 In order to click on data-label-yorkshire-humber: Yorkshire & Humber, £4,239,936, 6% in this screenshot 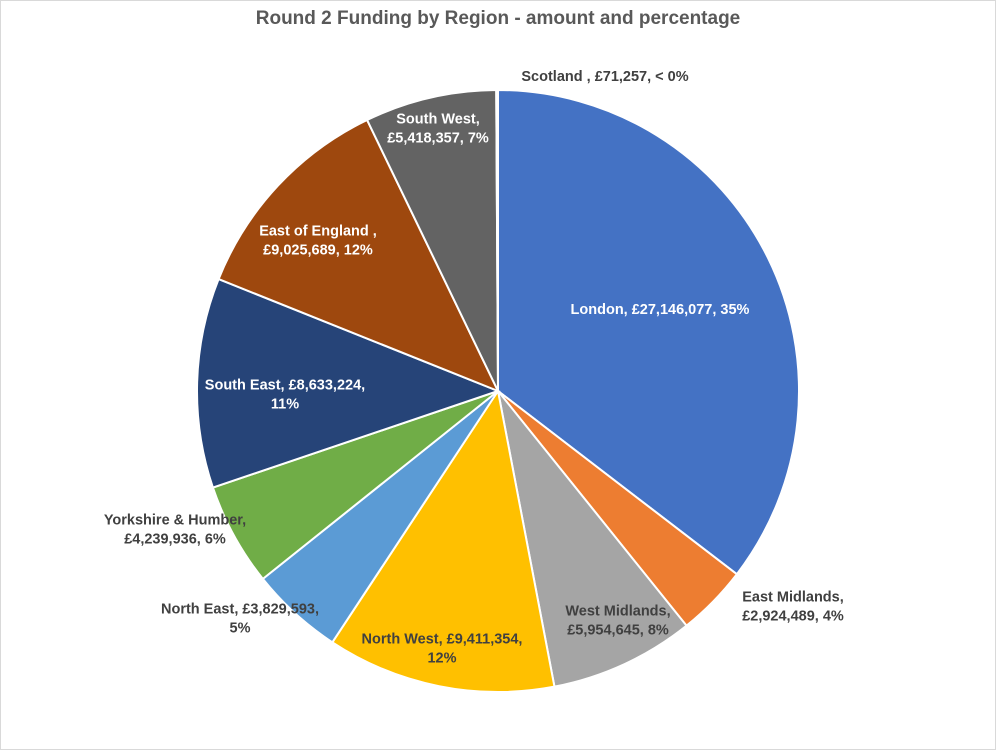, I will do `click(175, 530)`.